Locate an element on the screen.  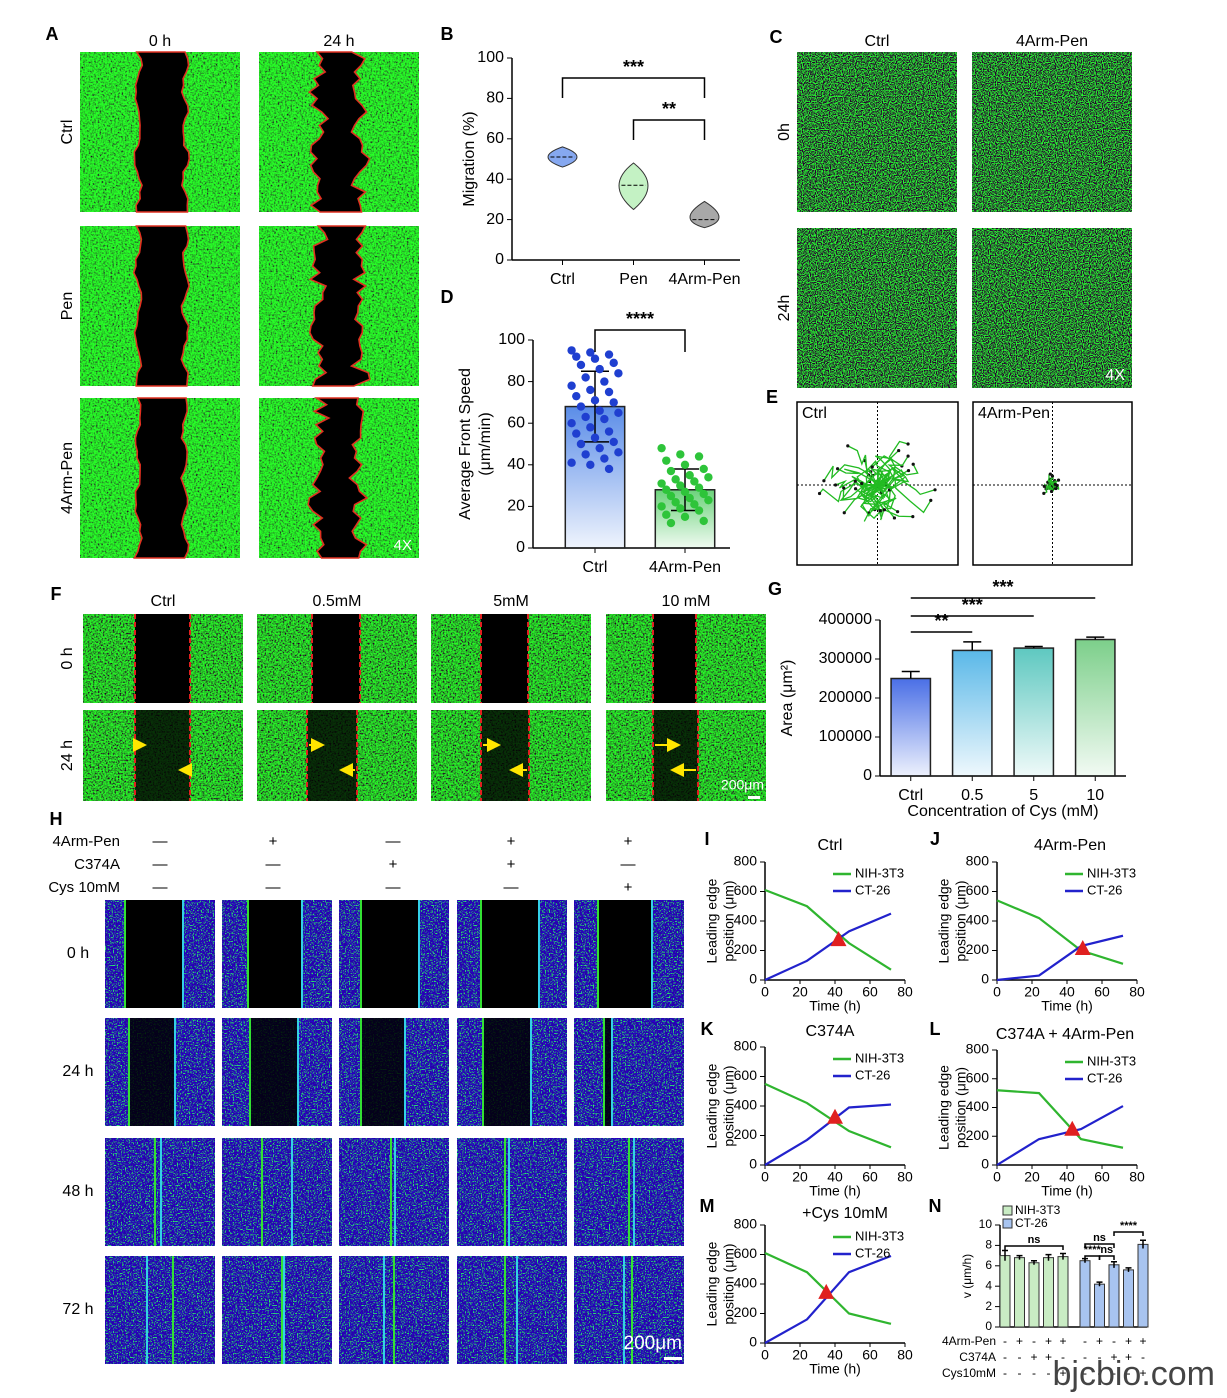
x-tick-label: 0 is located at coordinates (765, 1355).